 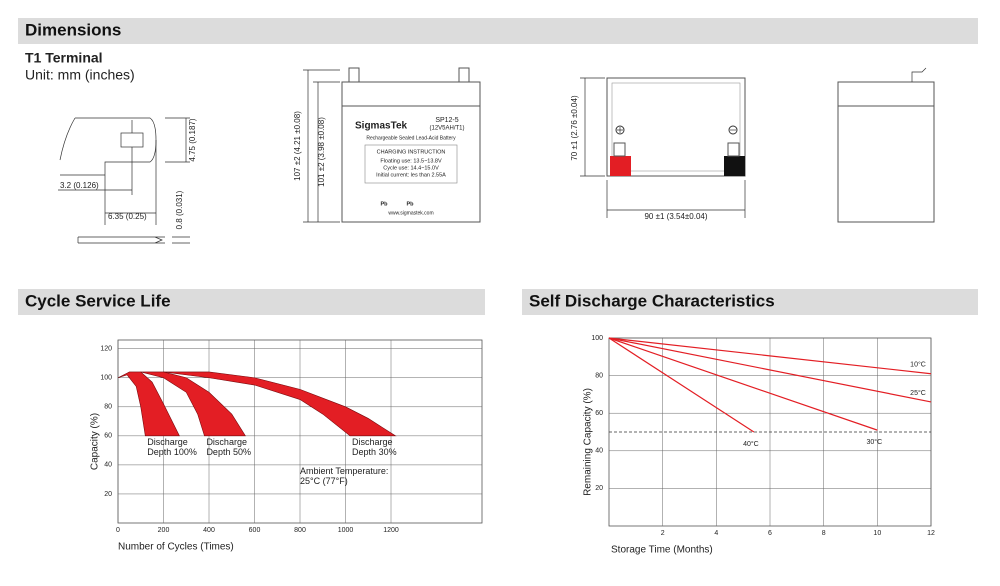 I want to click on dim-label: 90 ±1 (3.54±0.04), so click(x=675, y=216).